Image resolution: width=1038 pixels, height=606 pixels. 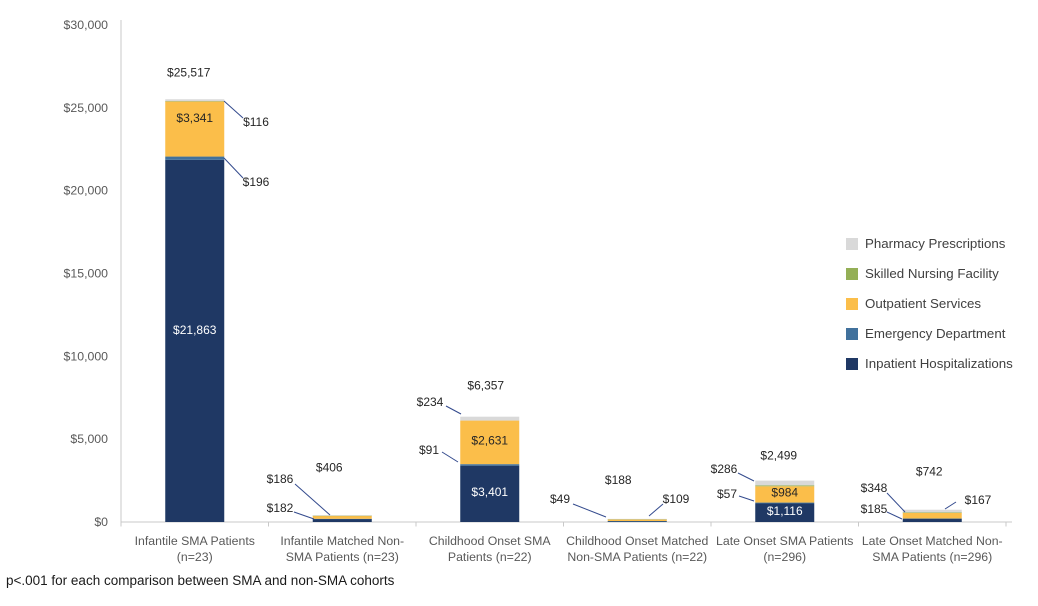 I want to click on callout-label: $286, so click(x=724, y=469).